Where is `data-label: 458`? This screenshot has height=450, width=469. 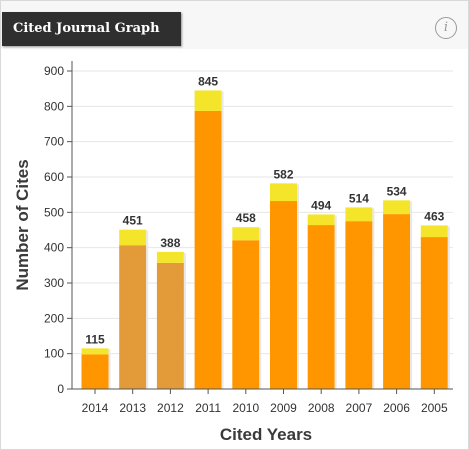
data-label: 458 is located at coordinates (246, 218).